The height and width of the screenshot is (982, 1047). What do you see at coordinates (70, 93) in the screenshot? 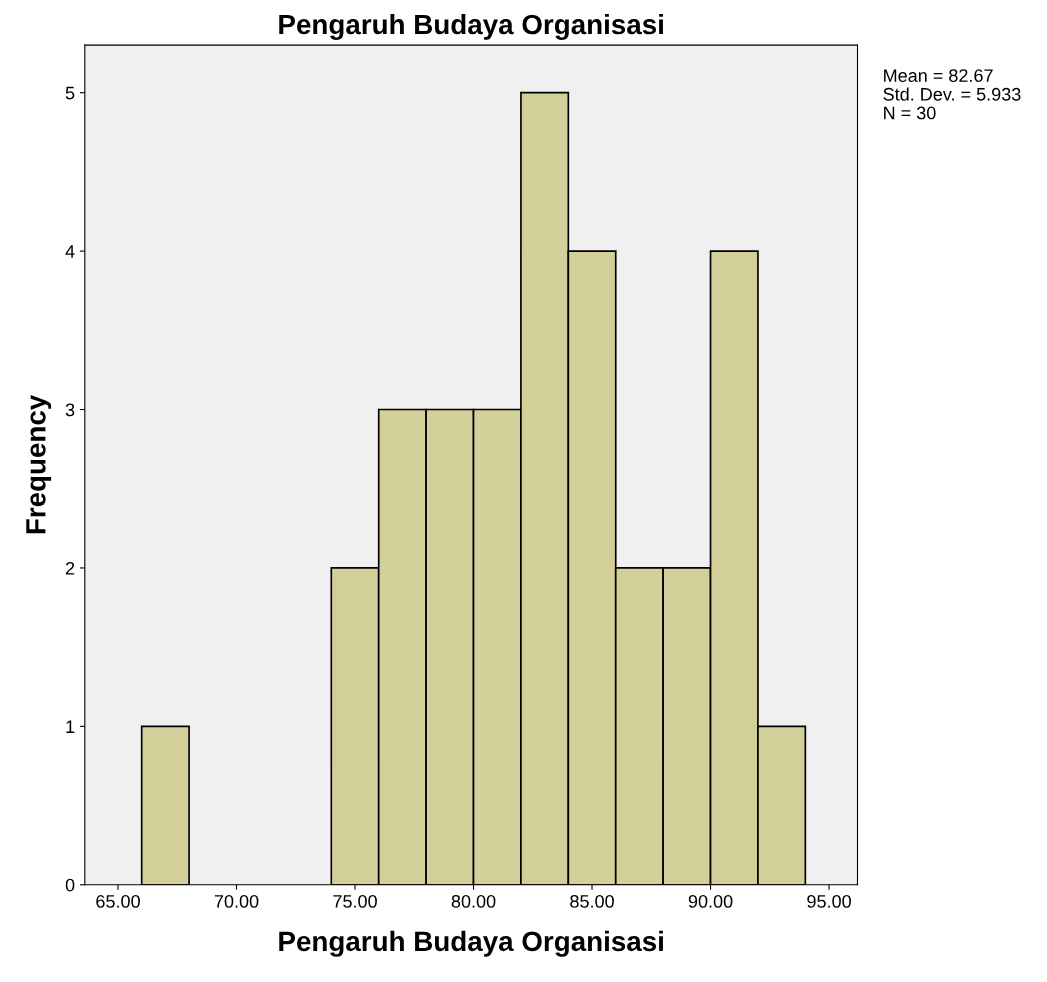
I see `y-tick-label: 5` at bounding box center [70, 93].